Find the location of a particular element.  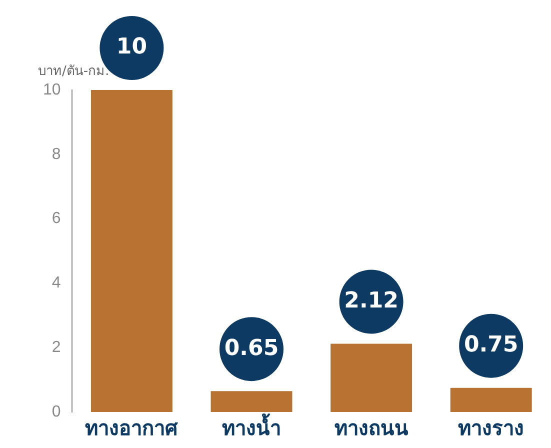

x-tick-label: ทางถนน is located at coordinates (371, 428).